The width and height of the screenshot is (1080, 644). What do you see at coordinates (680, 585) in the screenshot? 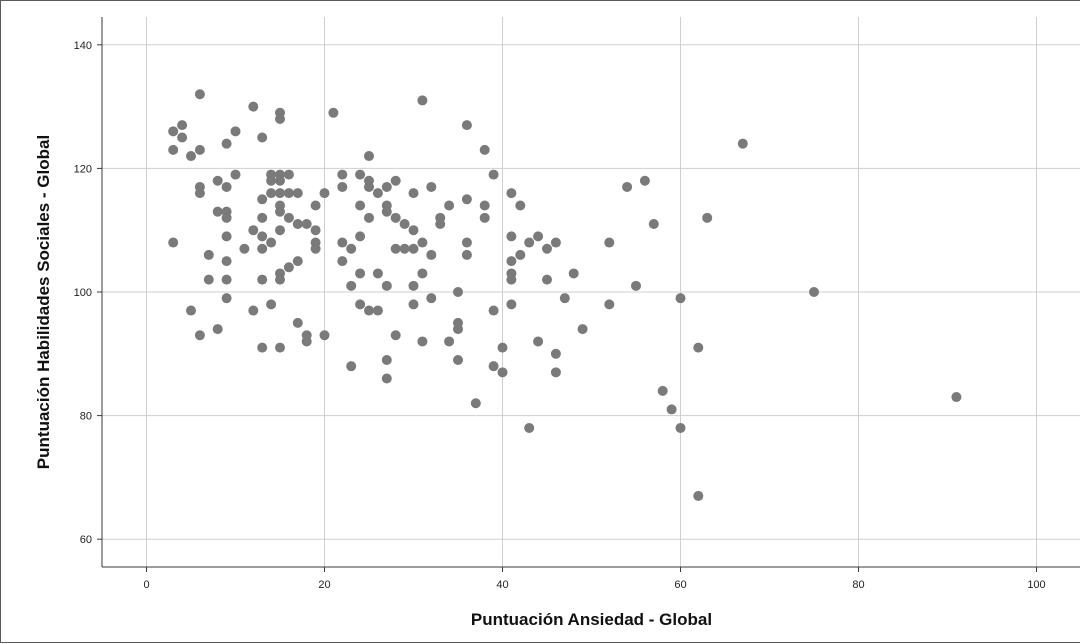
I see `x-tick-label: 60` at bounding box center [680, 585].